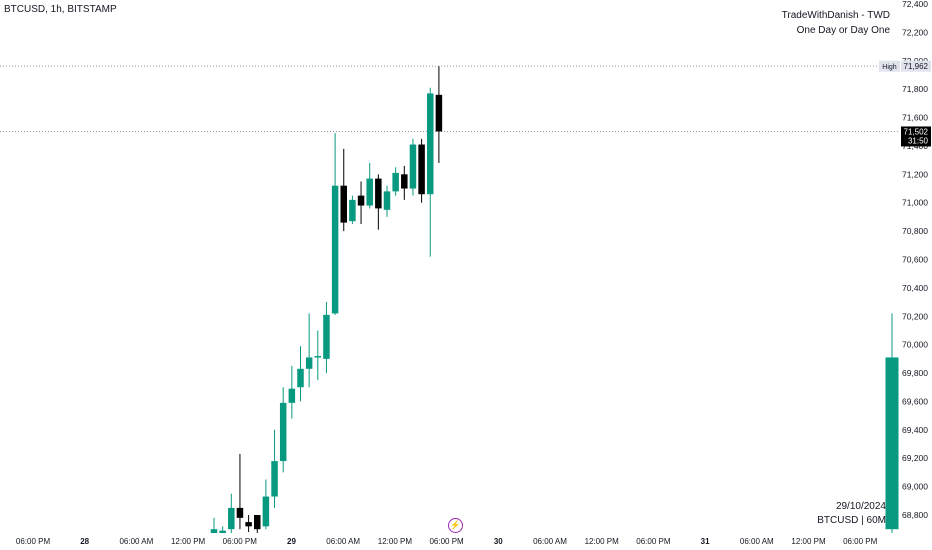 The height and width of the screenshot is (550, 932). What do you see at coordinates (915, 345) in the screenshot?
I see `y-tick-label: 70,000` at bounding box center [915, 345].